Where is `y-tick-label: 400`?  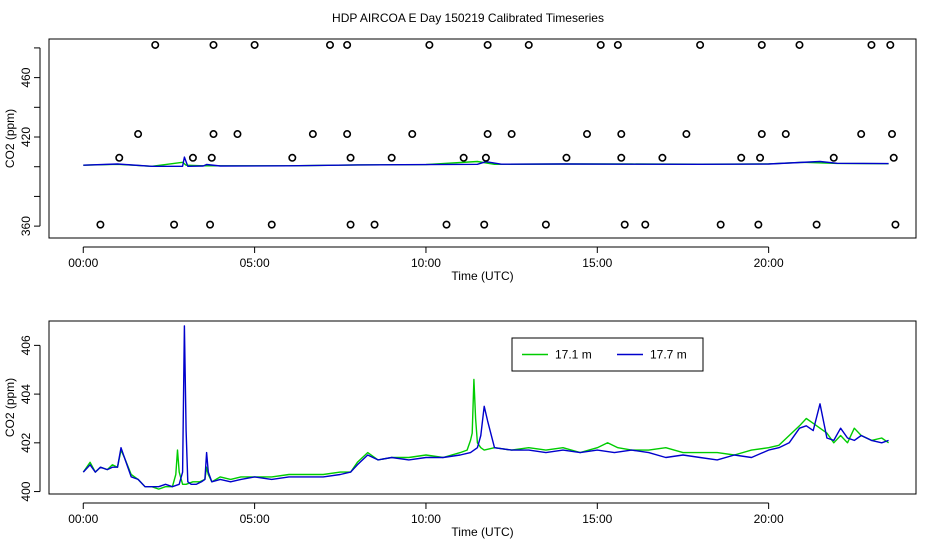 y-tick-label: 400 is located at coordinates (26, 491).